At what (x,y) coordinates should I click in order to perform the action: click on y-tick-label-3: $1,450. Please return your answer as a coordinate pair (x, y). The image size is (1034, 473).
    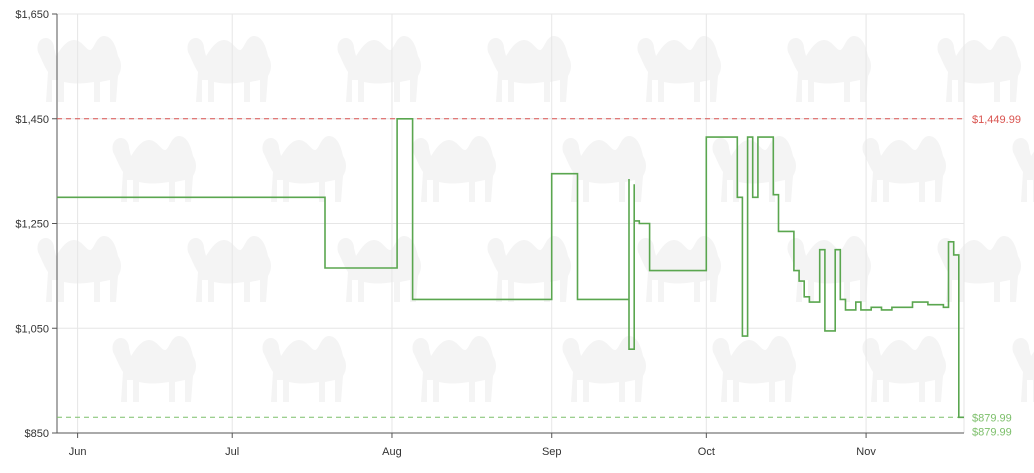
    Looking at the image, I should click on (32, 120).